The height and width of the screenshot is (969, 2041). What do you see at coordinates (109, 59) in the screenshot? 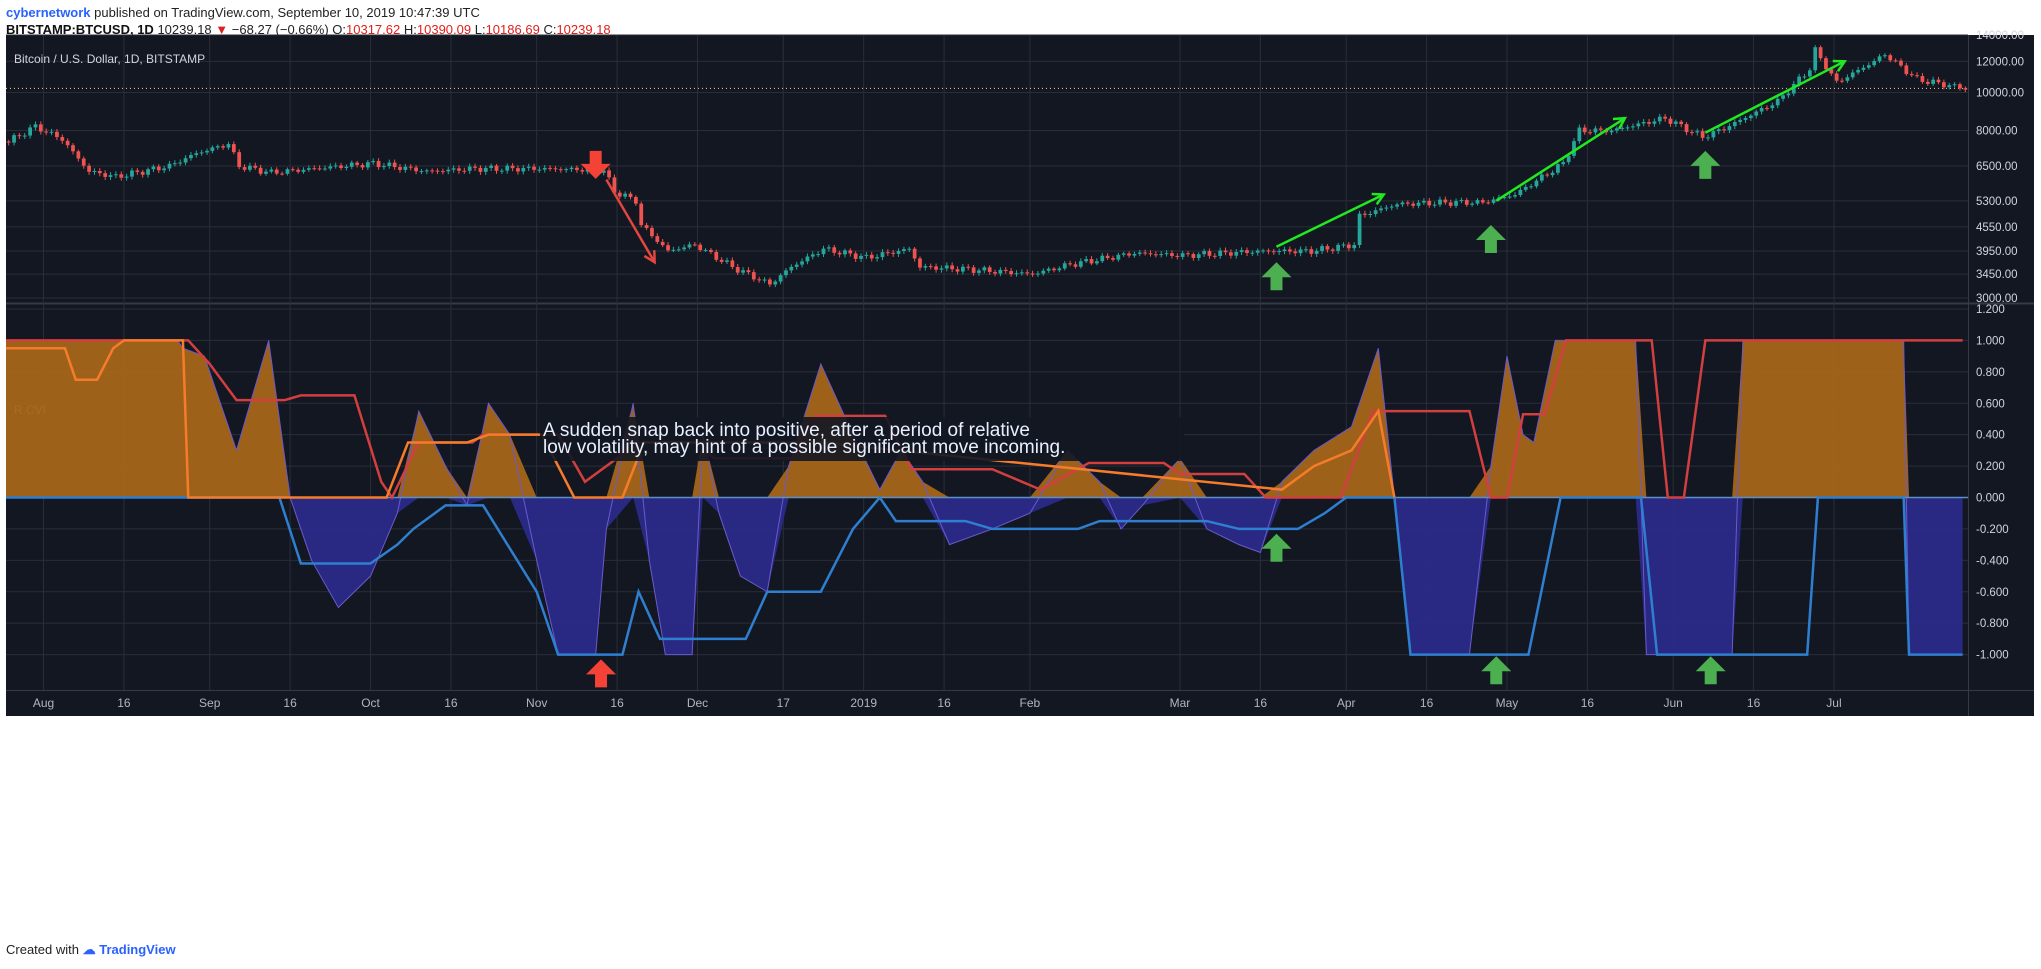
I see `price-pane-title: Bitcoin / U.S. Dollar, 1D, BITSTAMP` at bounding box center [109, 59].